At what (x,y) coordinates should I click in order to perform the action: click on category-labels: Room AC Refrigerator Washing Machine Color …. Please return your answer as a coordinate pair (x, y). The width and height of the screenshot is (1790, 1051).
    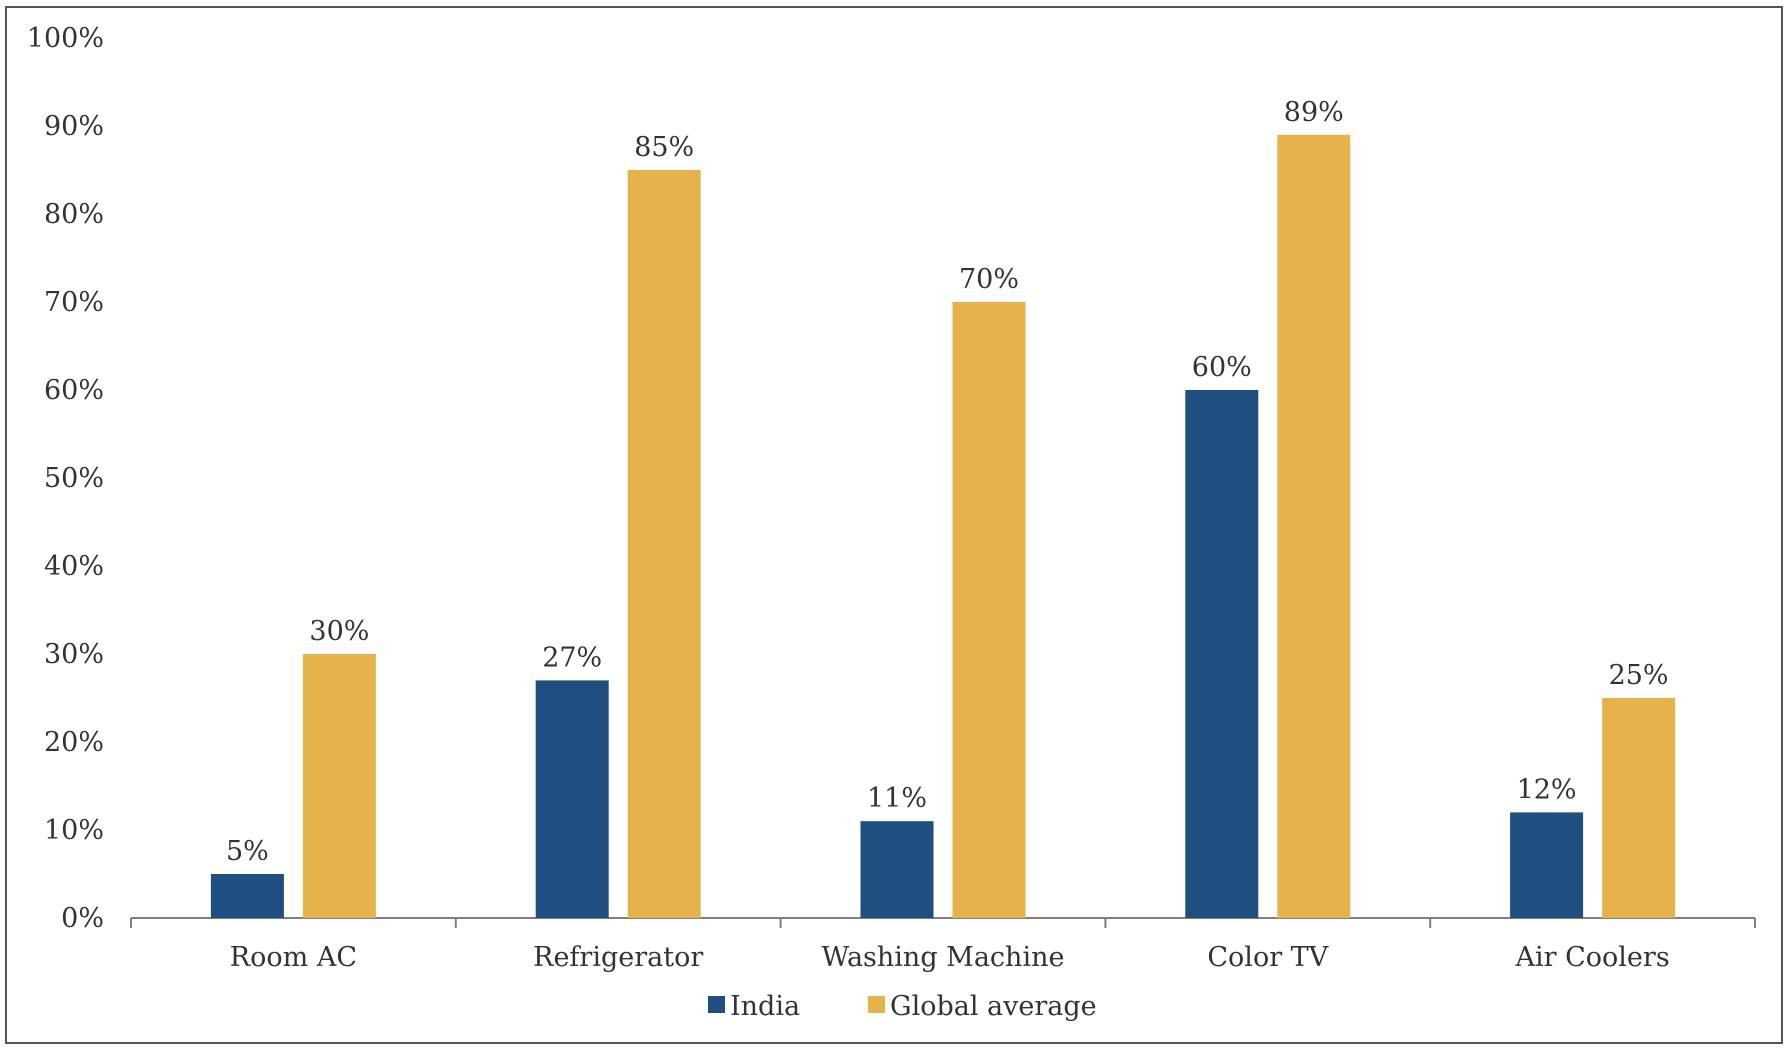
    Looking at the image, I should click on (950, 957).